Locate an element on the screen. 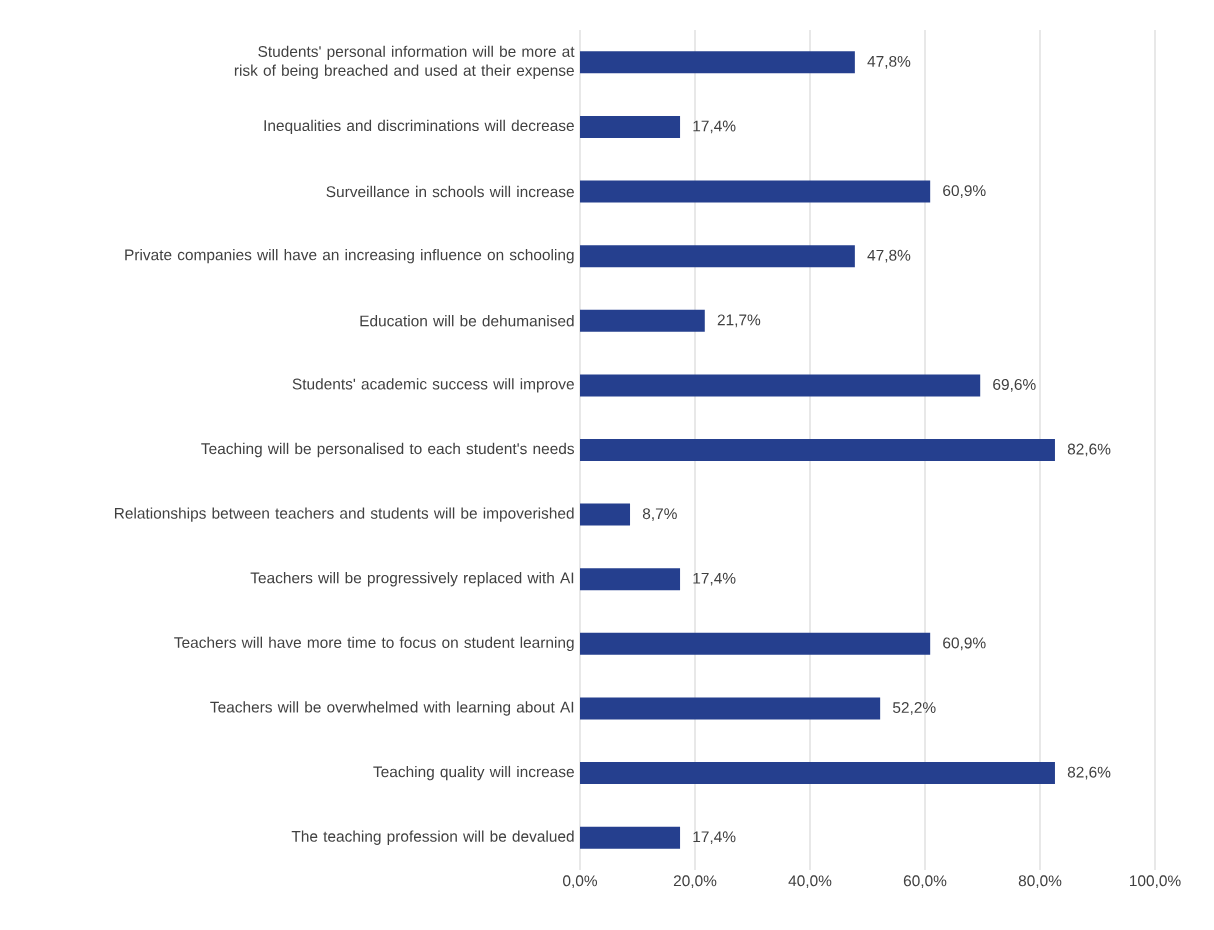 The width and height of the screenshot is (1214, 930). y-tick-label: Students' academic success will improve is located at coordinates (433, 385).